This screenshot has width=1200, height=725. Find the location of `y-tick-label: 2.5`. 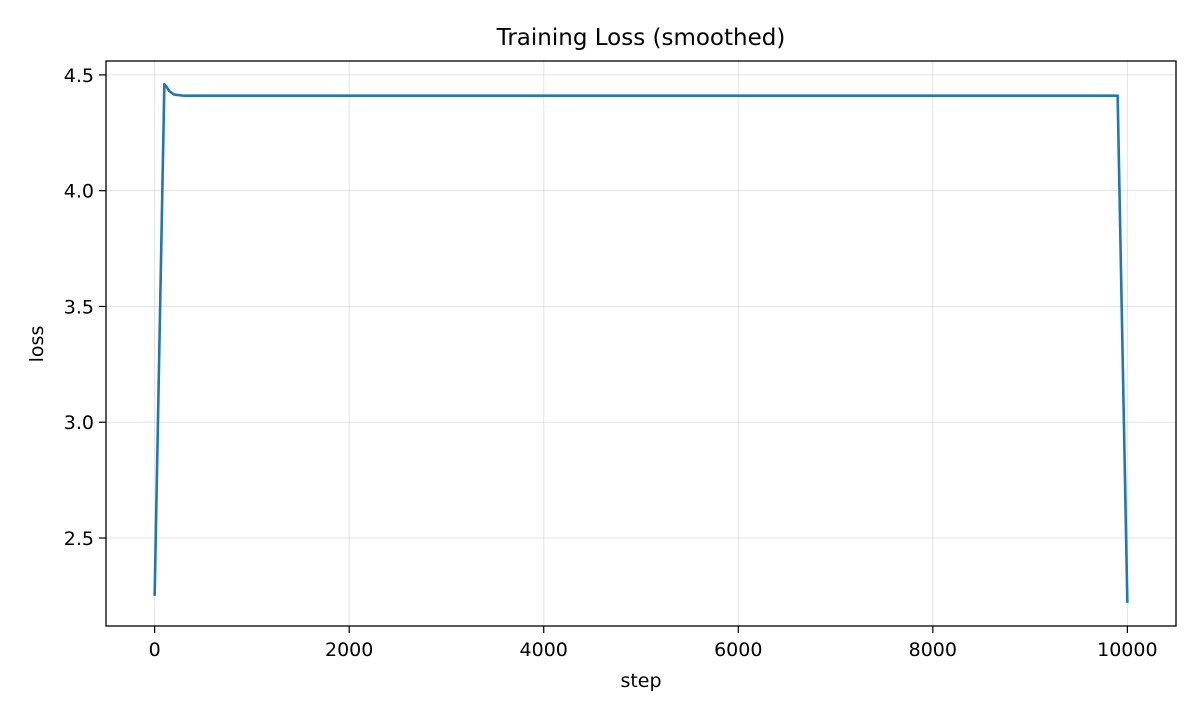

y-tick-label: 2.5 is located at coordinates (79, 539).